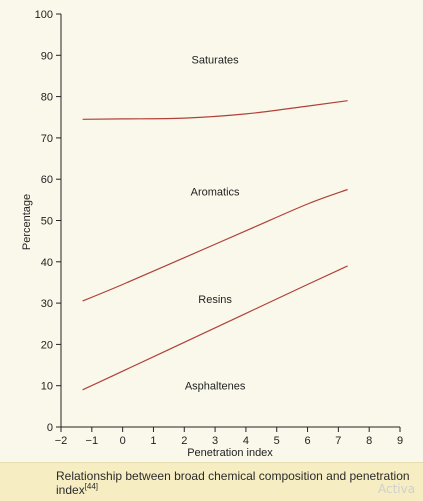  I want to click on y-tick-label: 10, so click(47, 387).